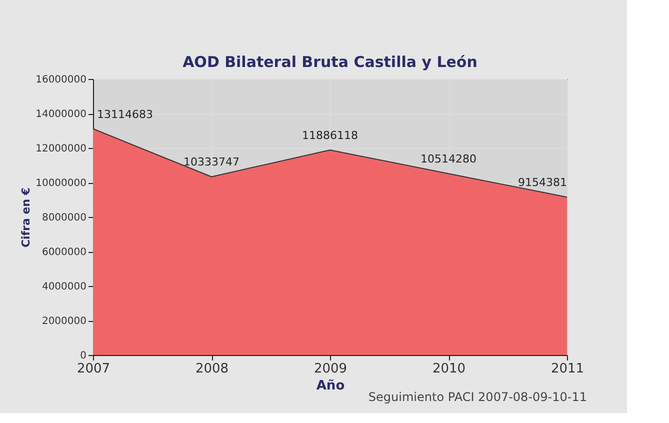 Image resolution: width=669 pixels, height=423 pixels. I want to click on data-label: 13114683, so click(125, 114).